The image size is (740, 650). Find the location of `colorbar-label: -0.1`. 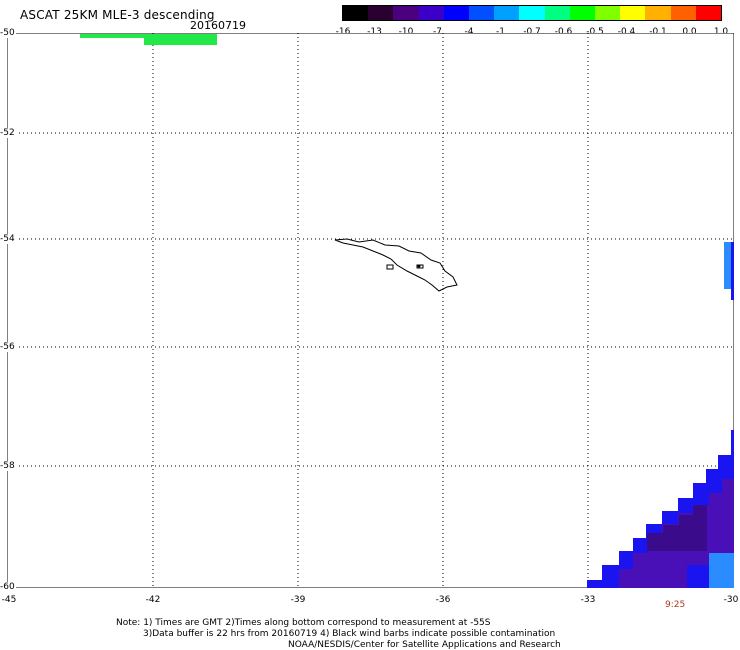

colorbar-label: -0.1 is located at coordinates (658, 32).